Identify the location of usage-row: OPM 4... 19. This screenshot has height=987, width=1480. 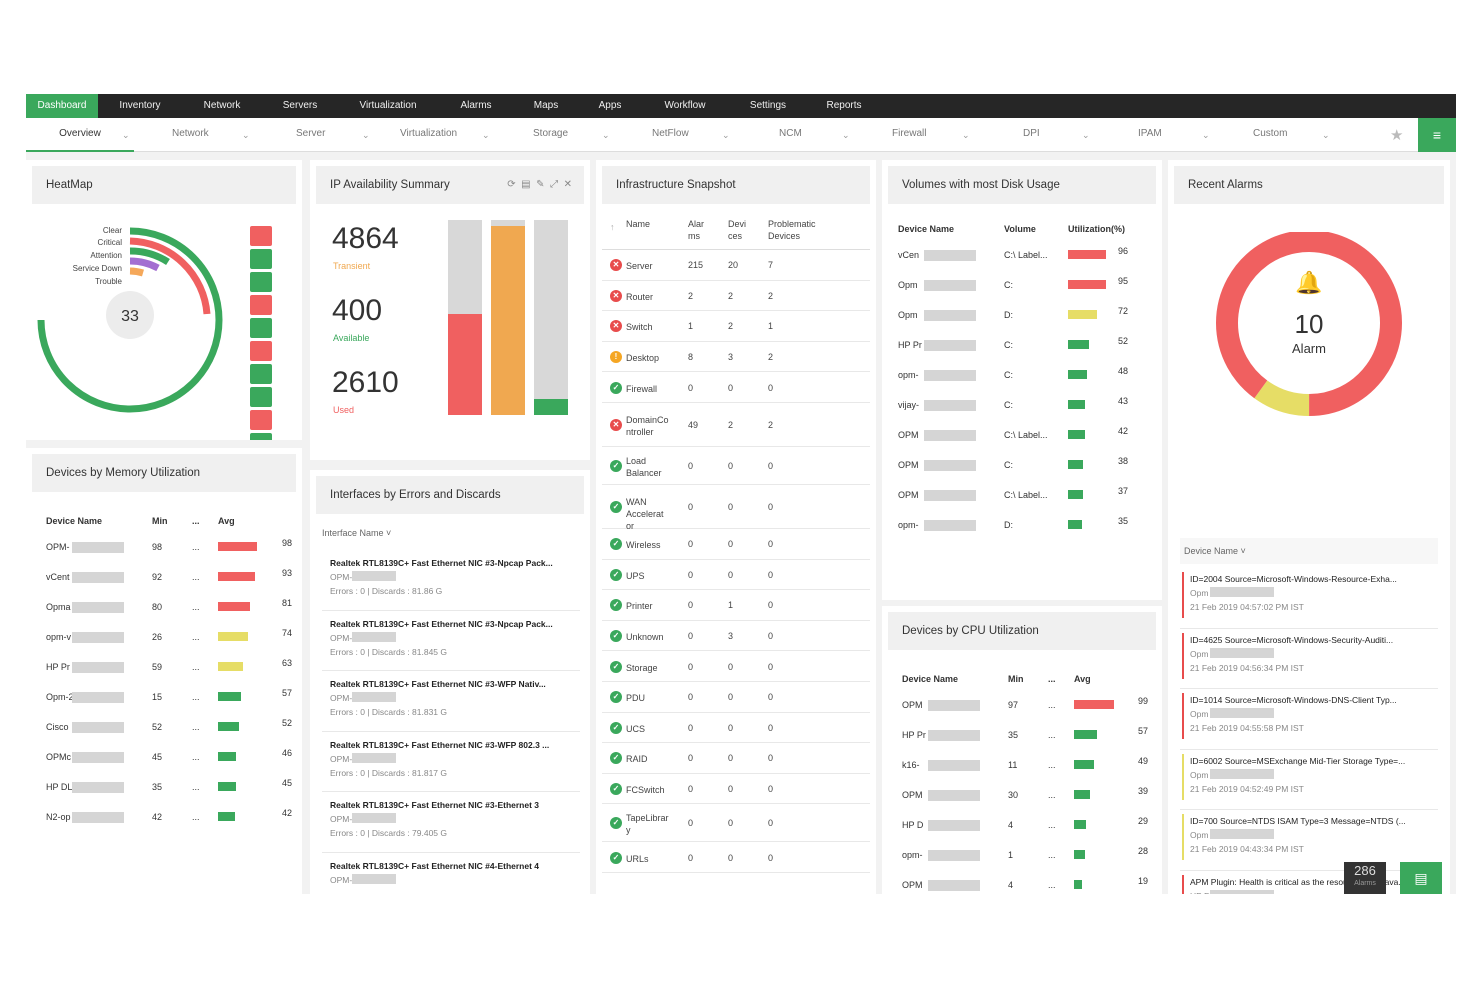
(1022, 883).